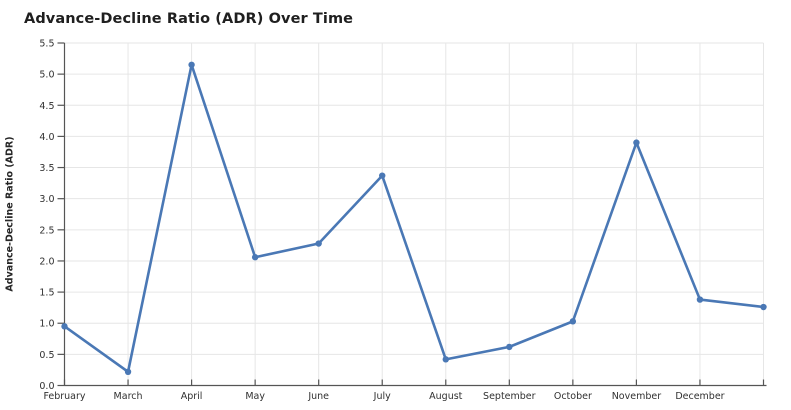 The width and height of the screenshot is (791, 410). I want to click on y-tick-label: 0.0, so click(46, 386).